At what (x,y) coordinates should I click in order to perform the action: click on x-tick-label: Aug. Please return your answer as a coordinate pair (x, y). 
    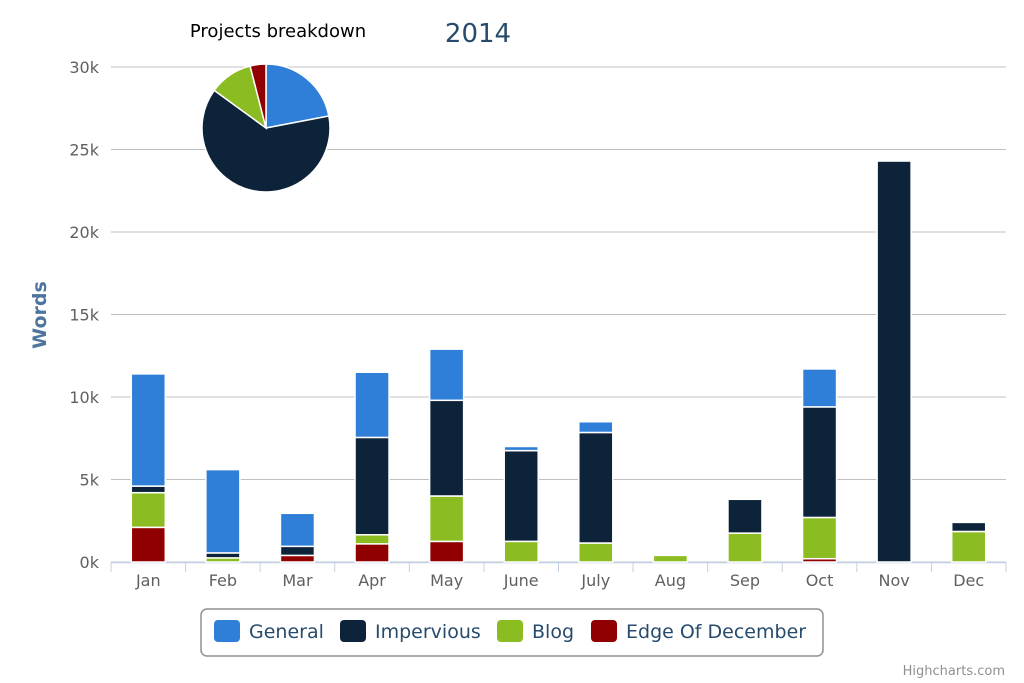
    Looking at the image, I should click on (670, 580).